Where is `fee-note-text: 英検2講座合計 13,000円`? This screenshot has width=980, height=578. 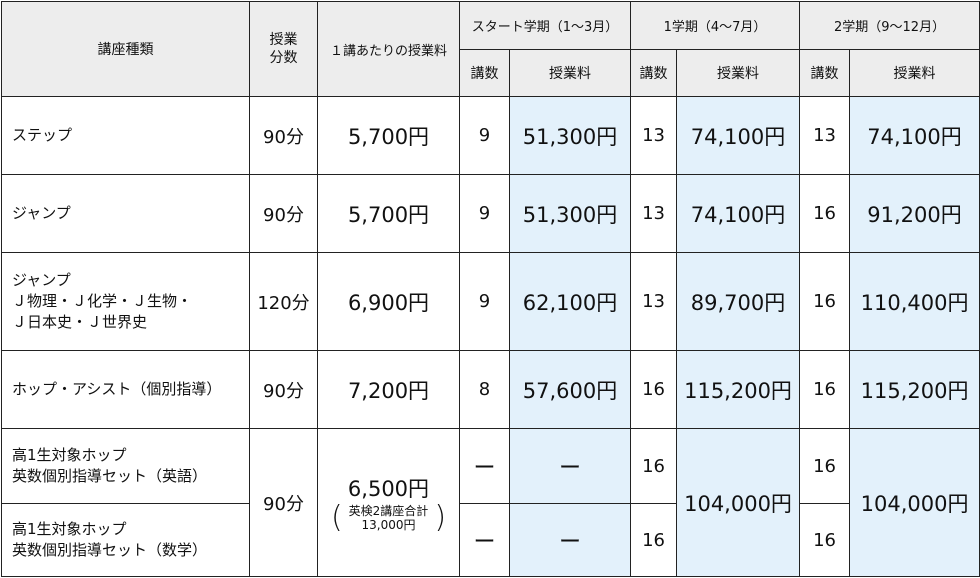 fee-note-text: 英検2講座合計 13,000円 is located at coordinates (389, 518).